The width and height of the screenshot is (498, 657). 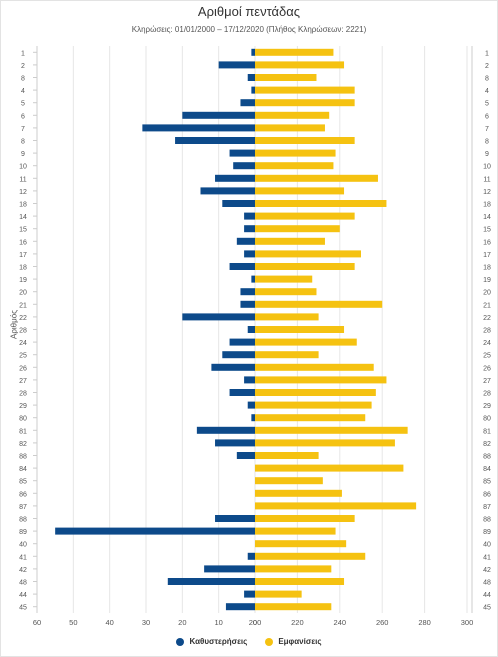 I want to click on x-tick-label: 200, so click(x=255, y=622).